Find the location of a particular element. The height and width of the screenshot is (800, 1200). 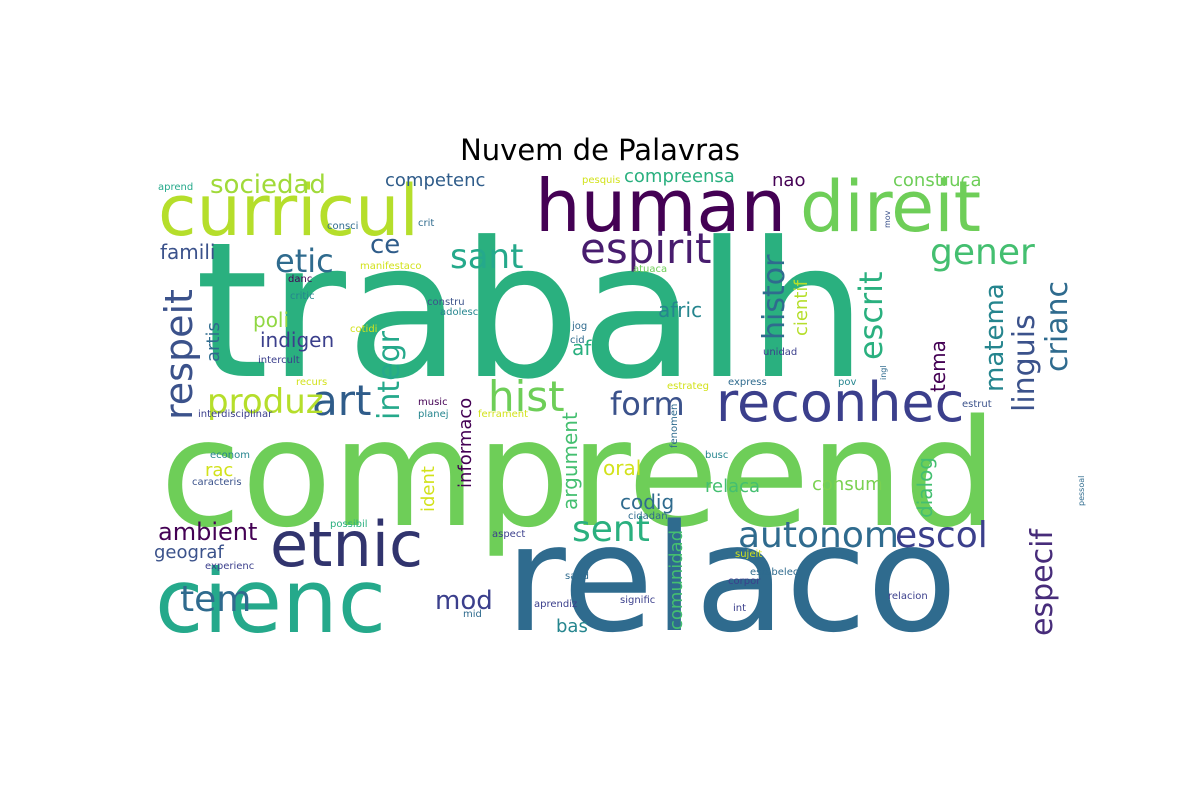

word-codig: codig is located at coordinates (647, 502).